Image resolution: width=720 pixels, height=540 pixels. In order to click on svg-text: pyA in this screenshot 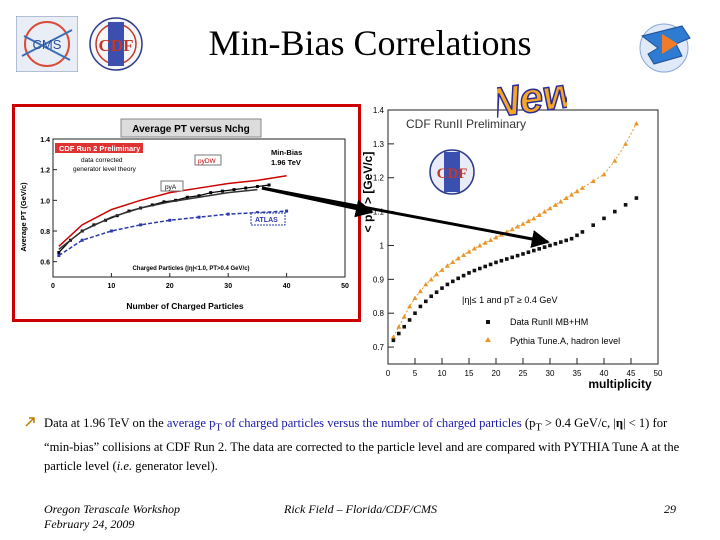, I will do `click(171, 187)`.